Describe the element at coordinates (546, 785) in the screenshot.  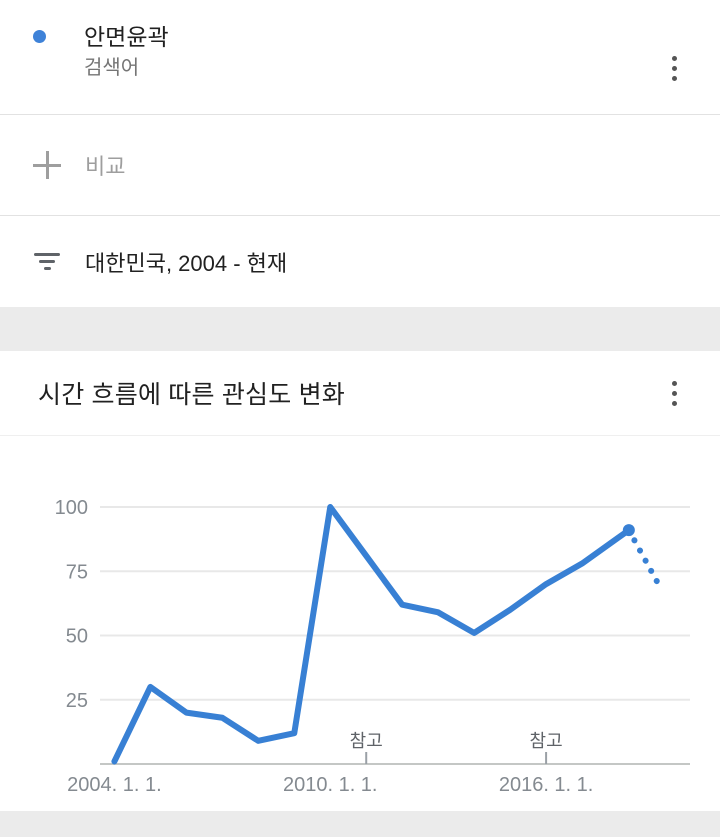
I see `x-axis-label: 2016. 1. 1.` at that location.